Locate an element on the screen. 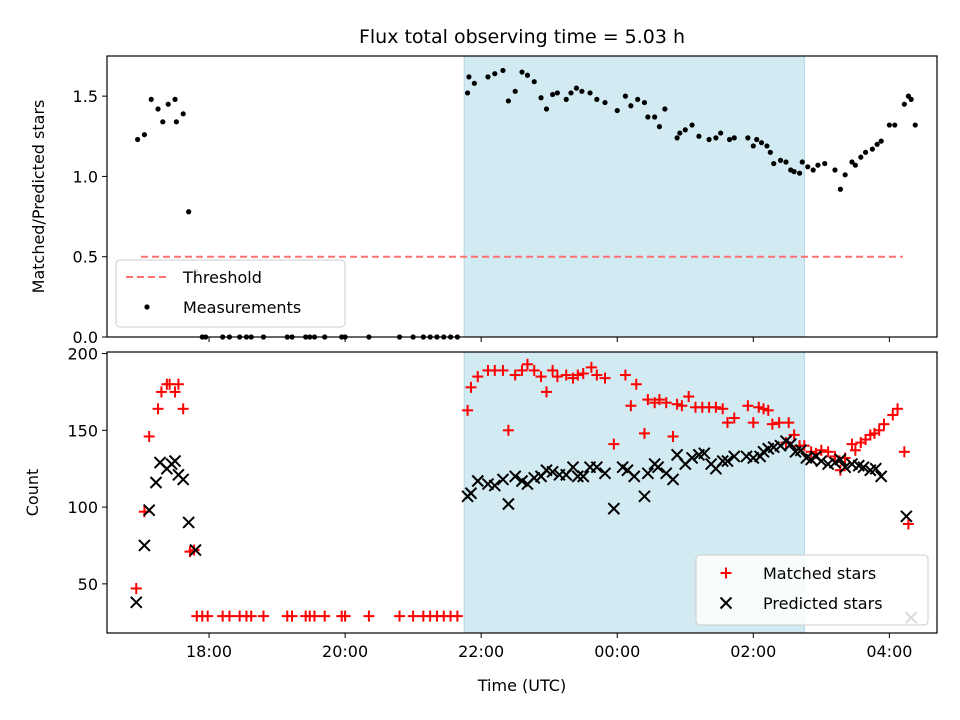 This screenshot has width=960, height=720. x-tick-label: 22:00 is located at coordinates (481, 651).